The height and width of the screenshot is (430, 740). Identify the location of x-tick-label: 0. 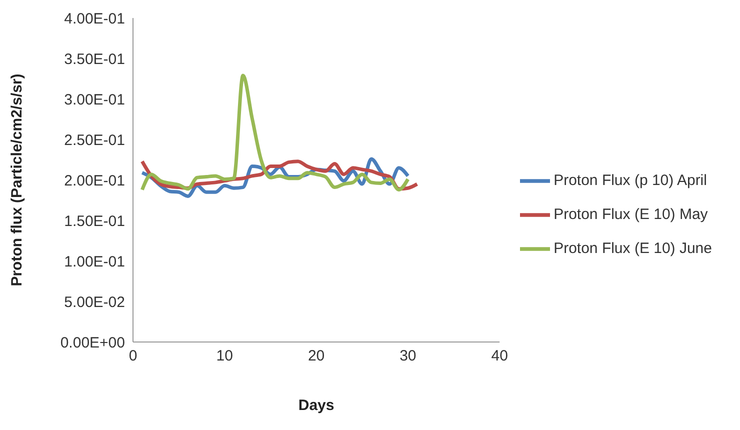
(133, 356).